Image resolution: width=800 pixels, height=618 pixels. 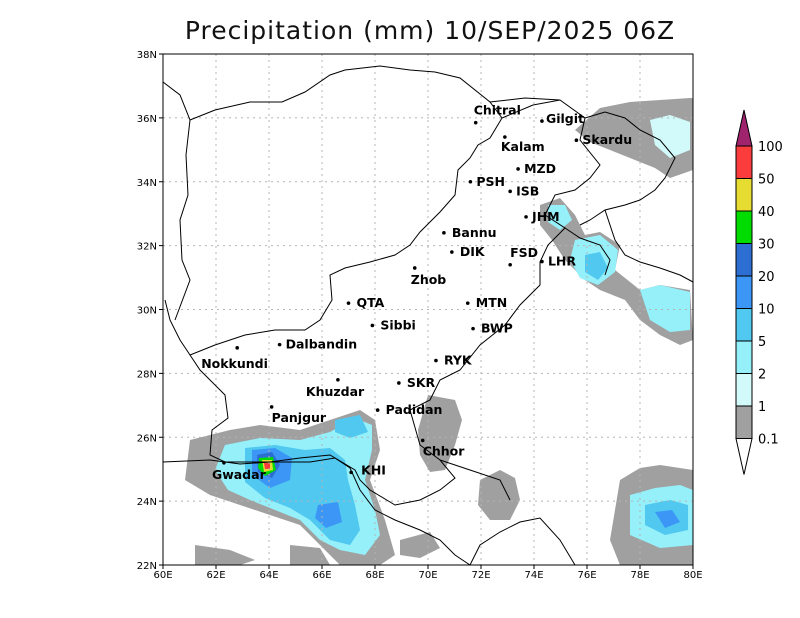 What do you see at coordinates (667, 519) in the screenshot?
I see `precip-area-10mm-se` at bounding box center [667, 519].